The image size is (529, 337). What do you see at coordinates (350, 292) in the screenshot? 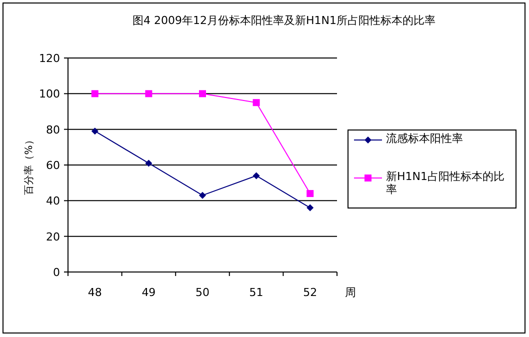
I see `x-axis-title: 周` at bounding box center [350, 292].